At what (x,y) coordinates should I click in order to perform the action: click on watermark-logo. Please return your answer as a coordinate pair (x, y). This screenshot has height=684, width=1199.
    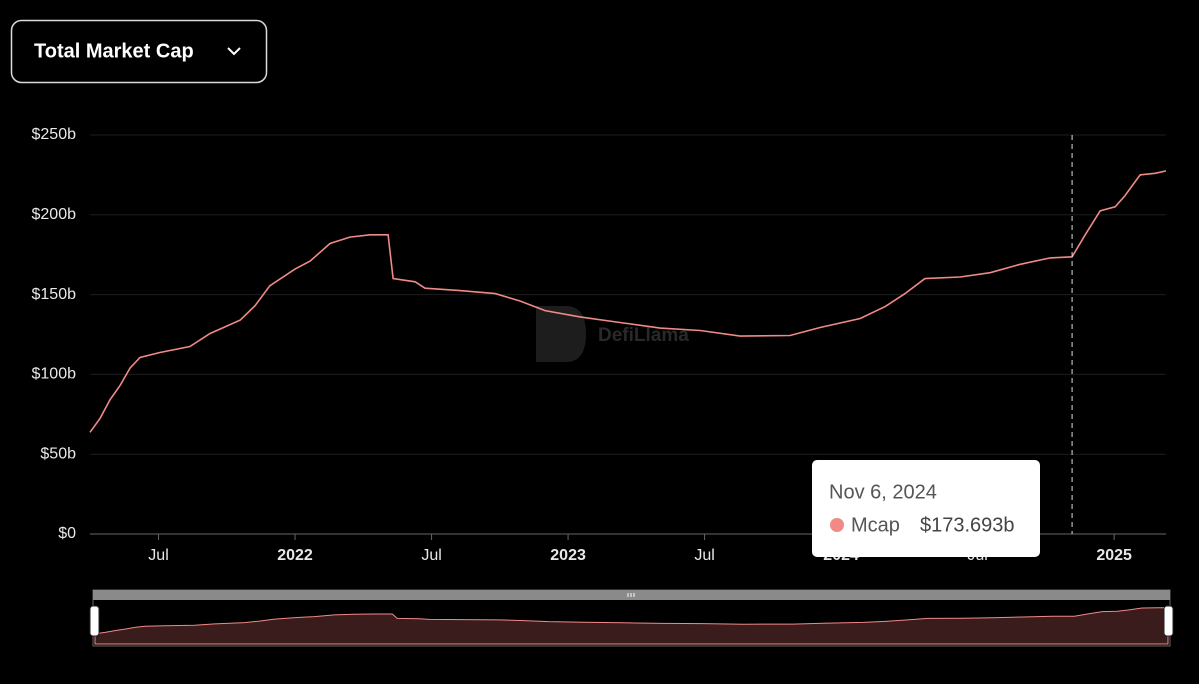
    Looking at the image, I should click on (561, 334).